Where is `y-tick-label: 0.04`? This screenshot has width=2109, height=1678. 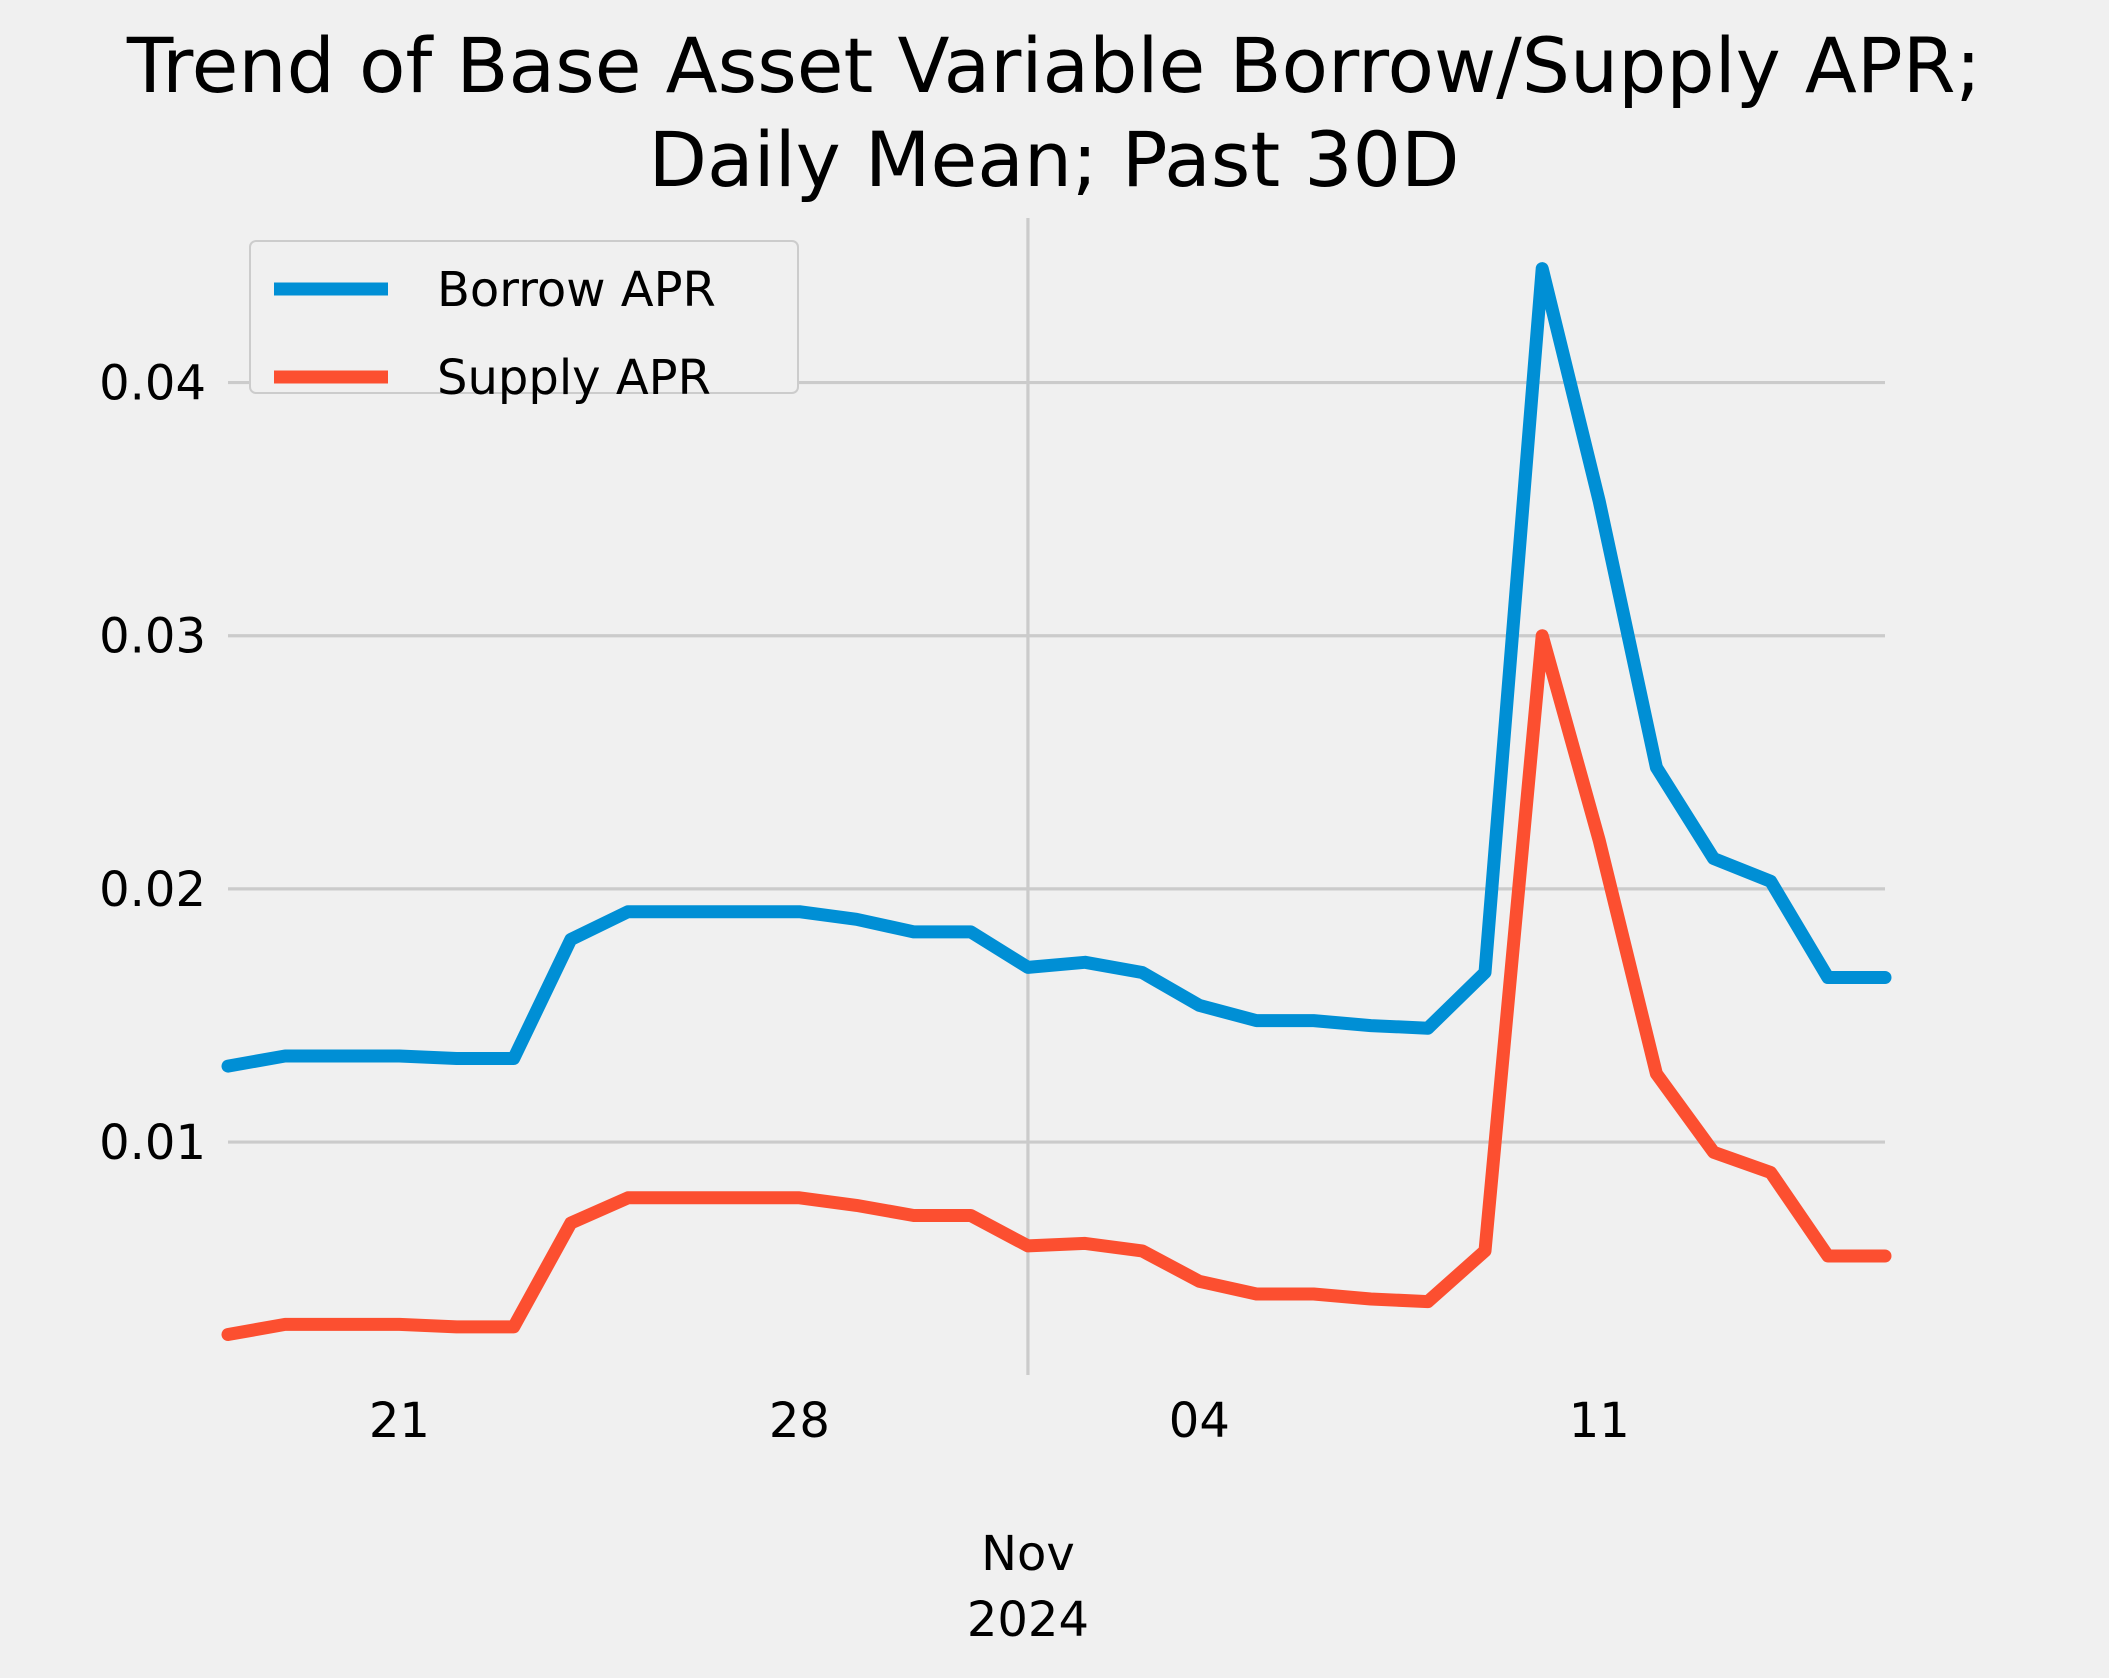 y-tick-label: 0.04 is located at coordinates (152, 384).